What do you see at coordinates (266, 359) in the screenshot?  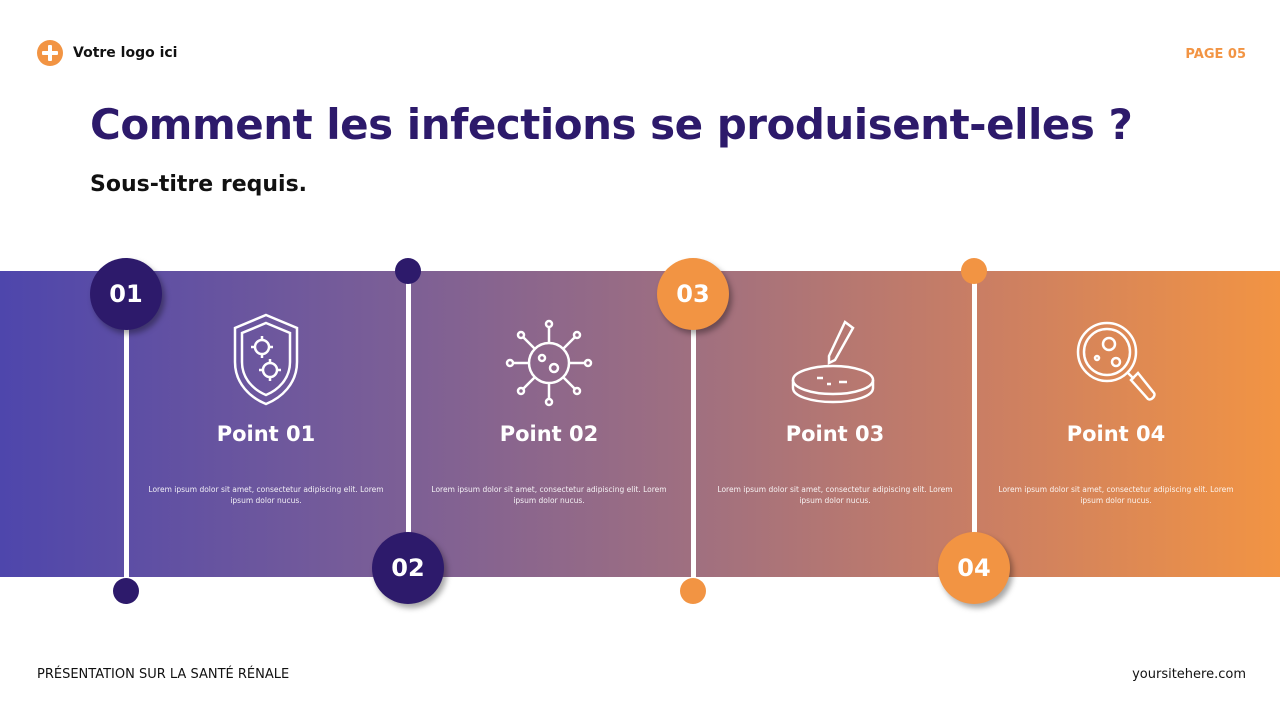 I see `shield-virus-icon` at bounding box center [266, 359].